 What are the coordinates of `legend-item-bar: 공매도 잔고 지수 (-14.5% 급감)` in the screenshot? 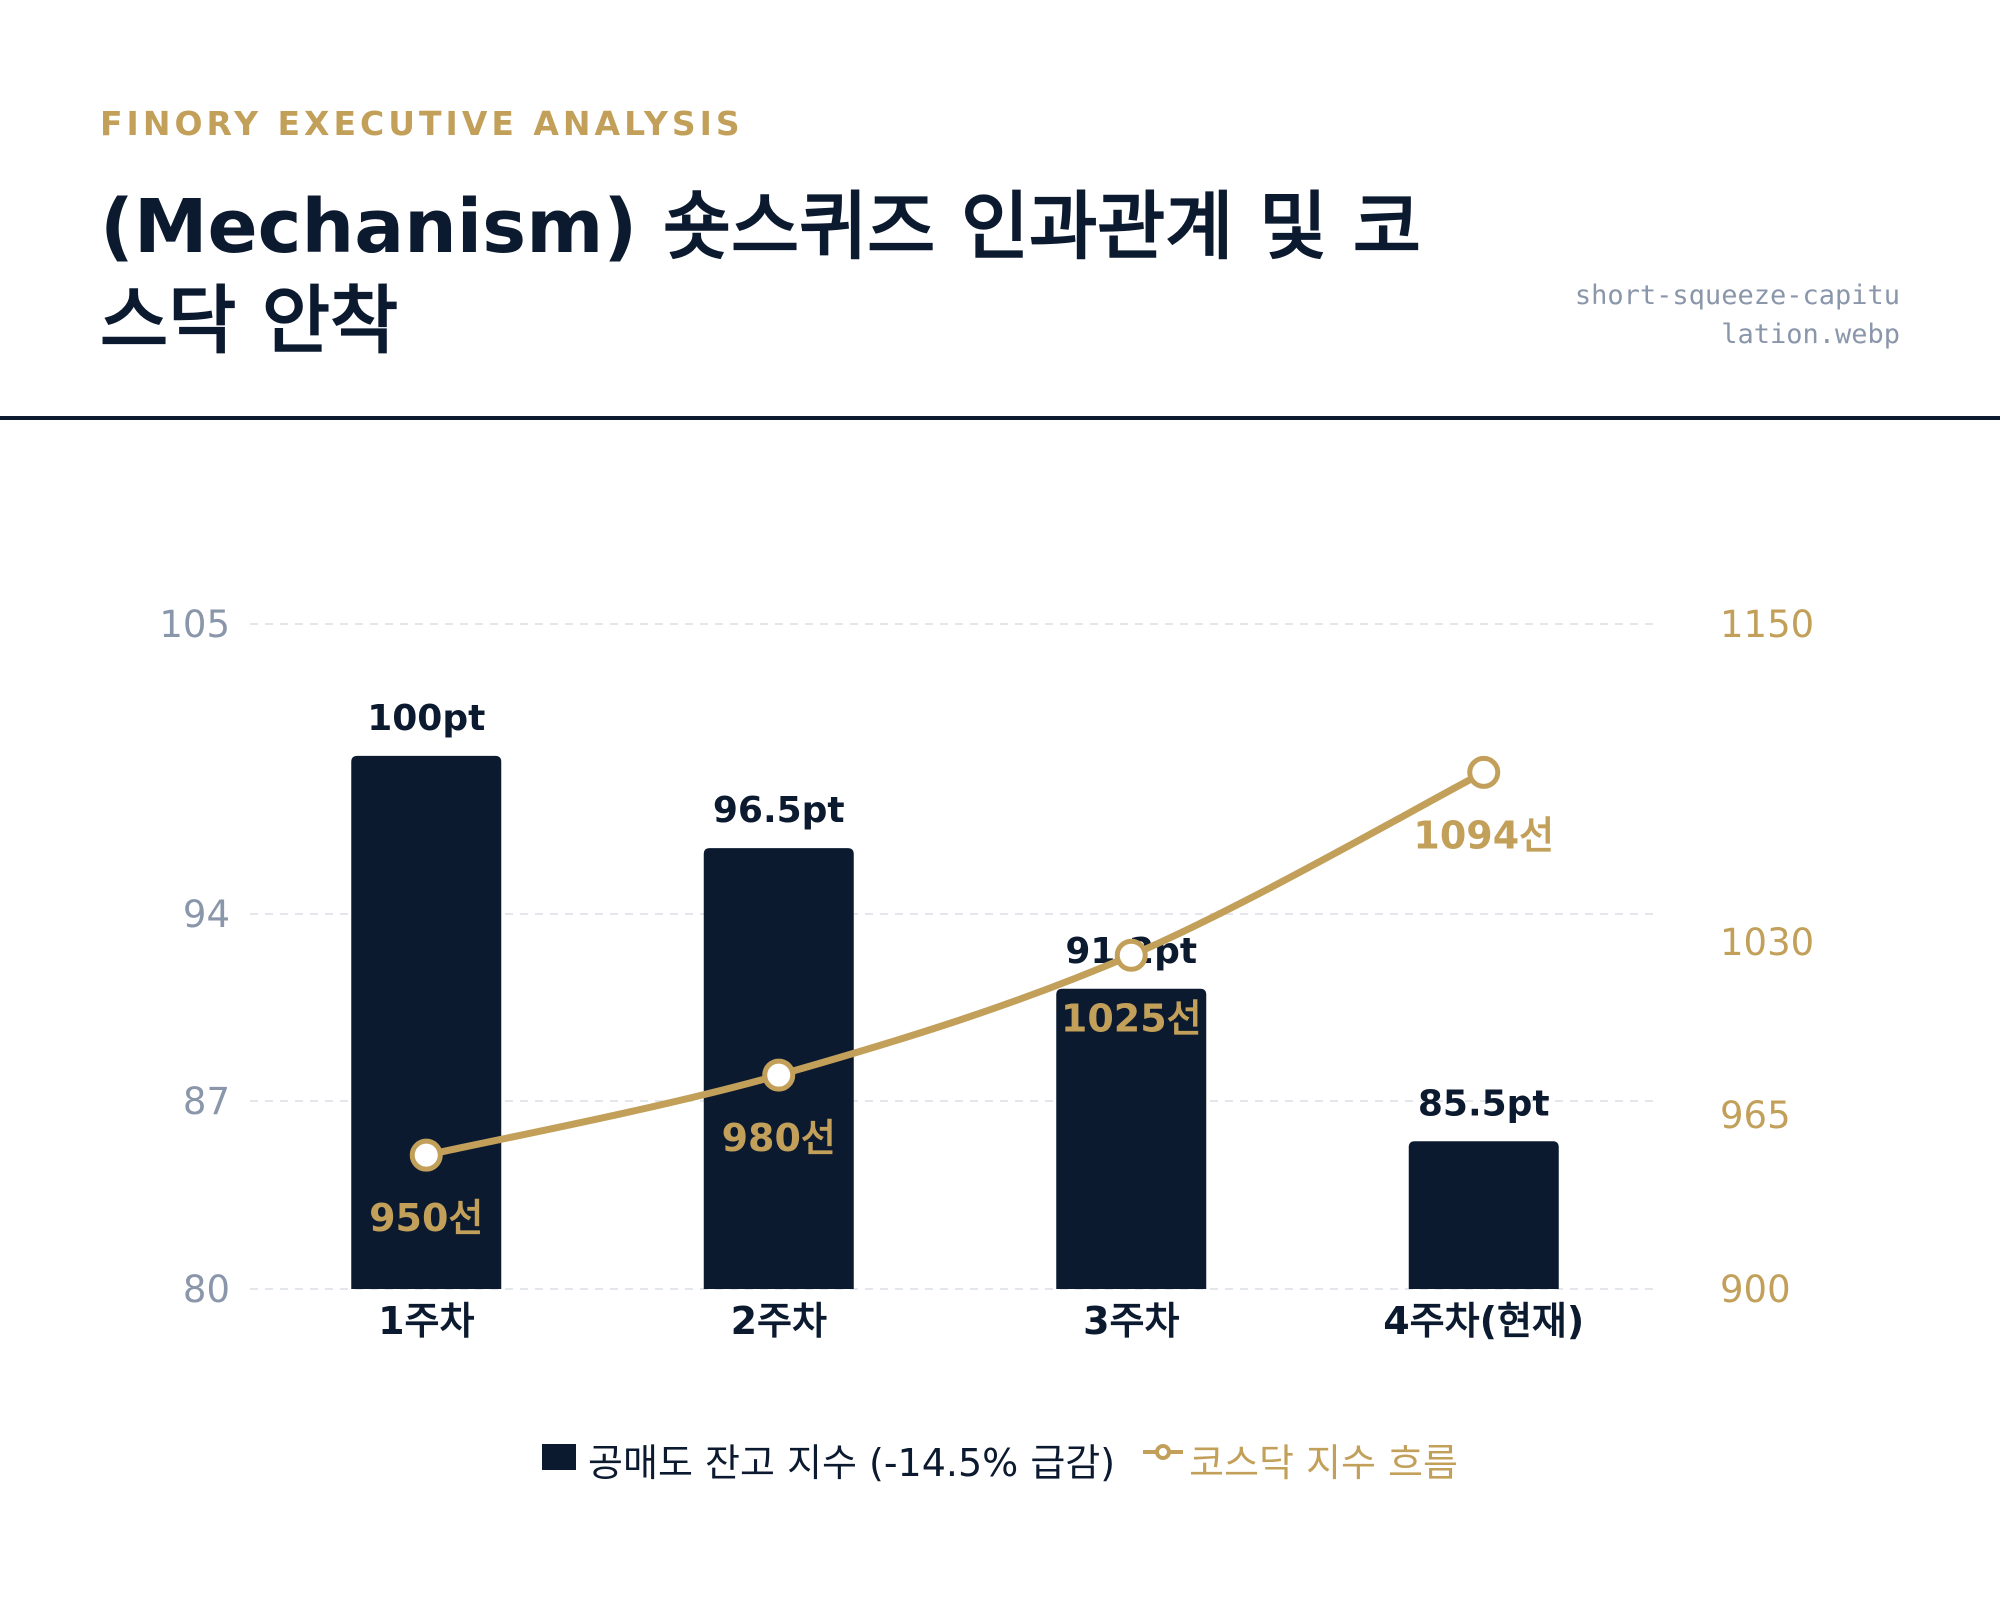 It's located at (828, 1459).